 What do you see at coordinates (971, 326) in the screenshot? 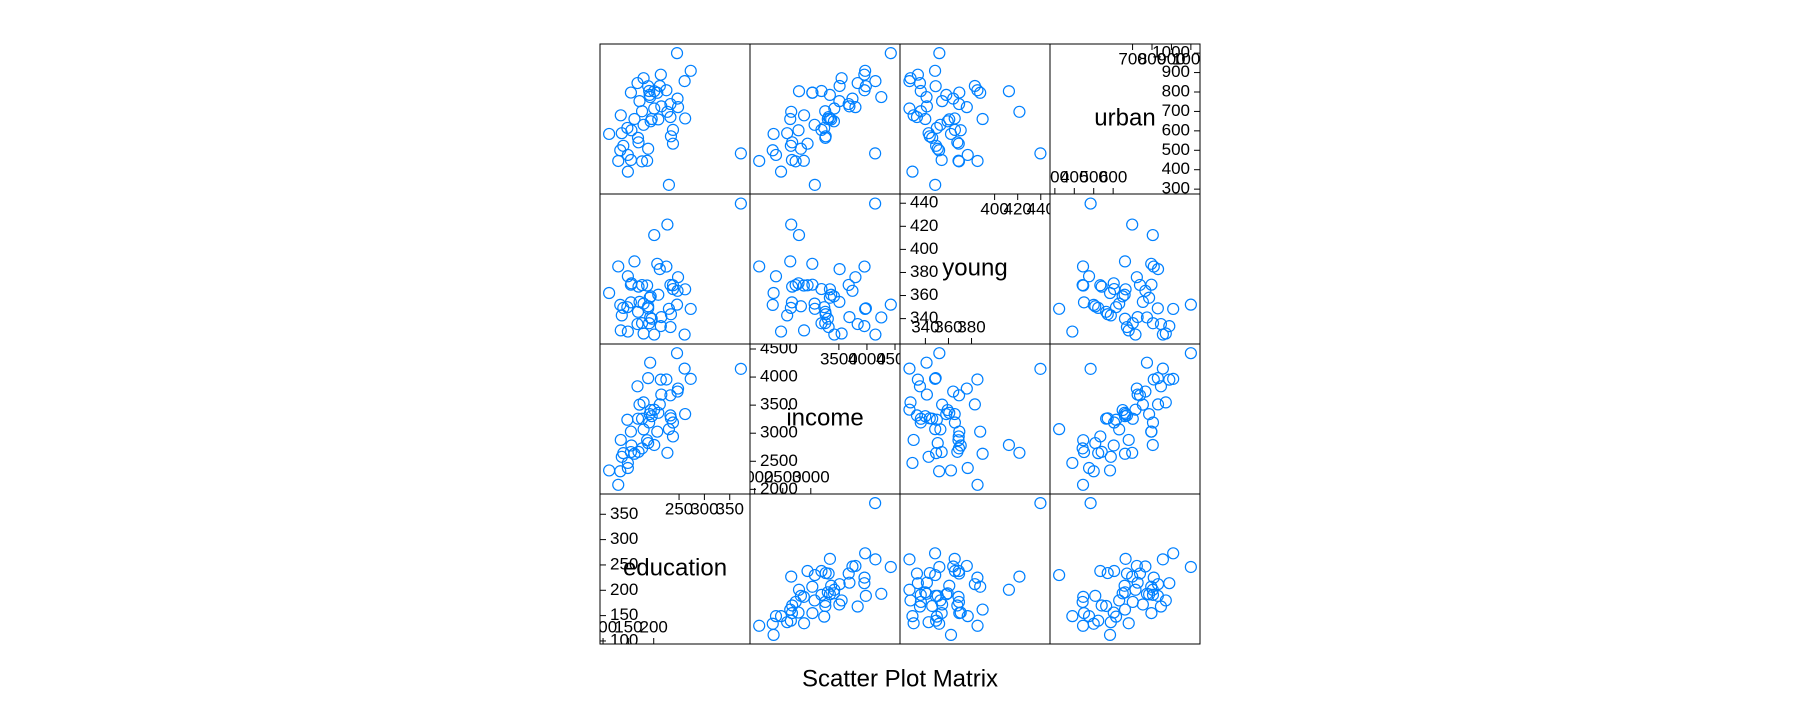
I see `x-tick-label: 380` at bounding box center [971, 326].